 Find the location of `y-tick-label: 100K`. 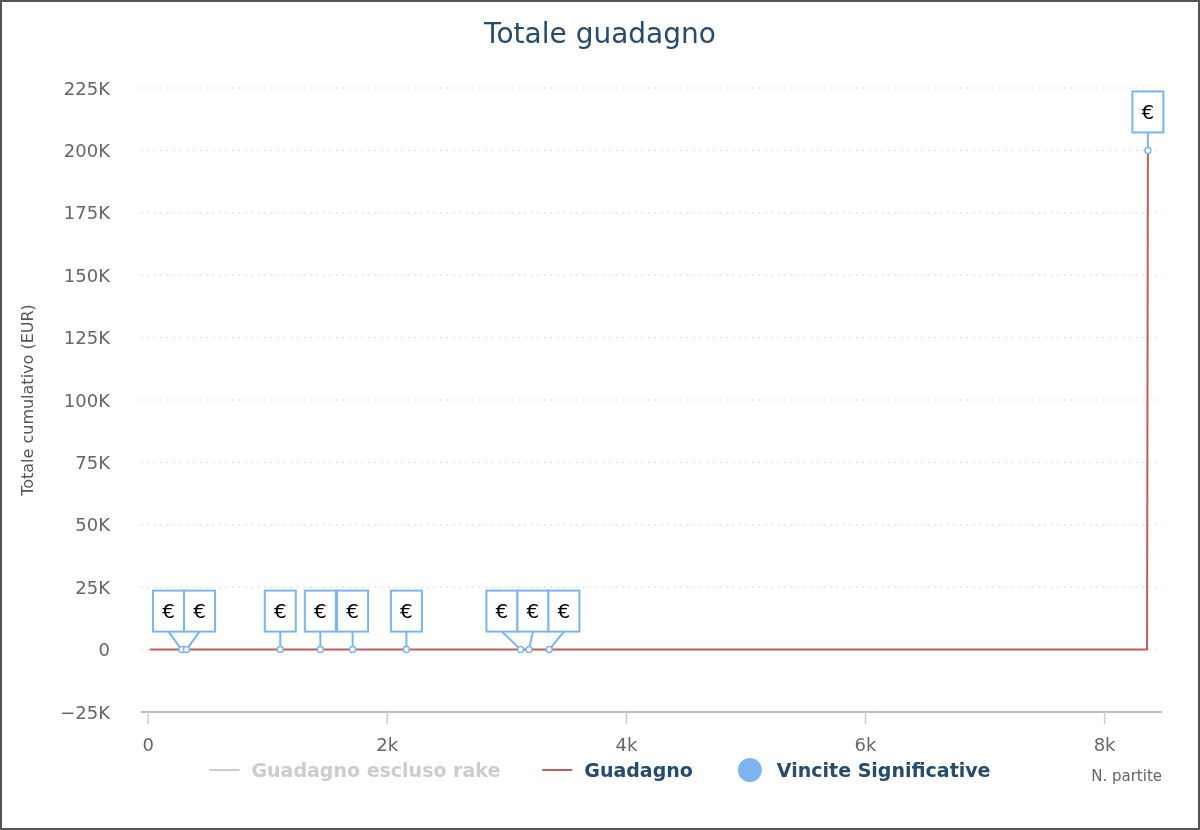

y-tick-label: 100K is located at coordinates (87, 400).